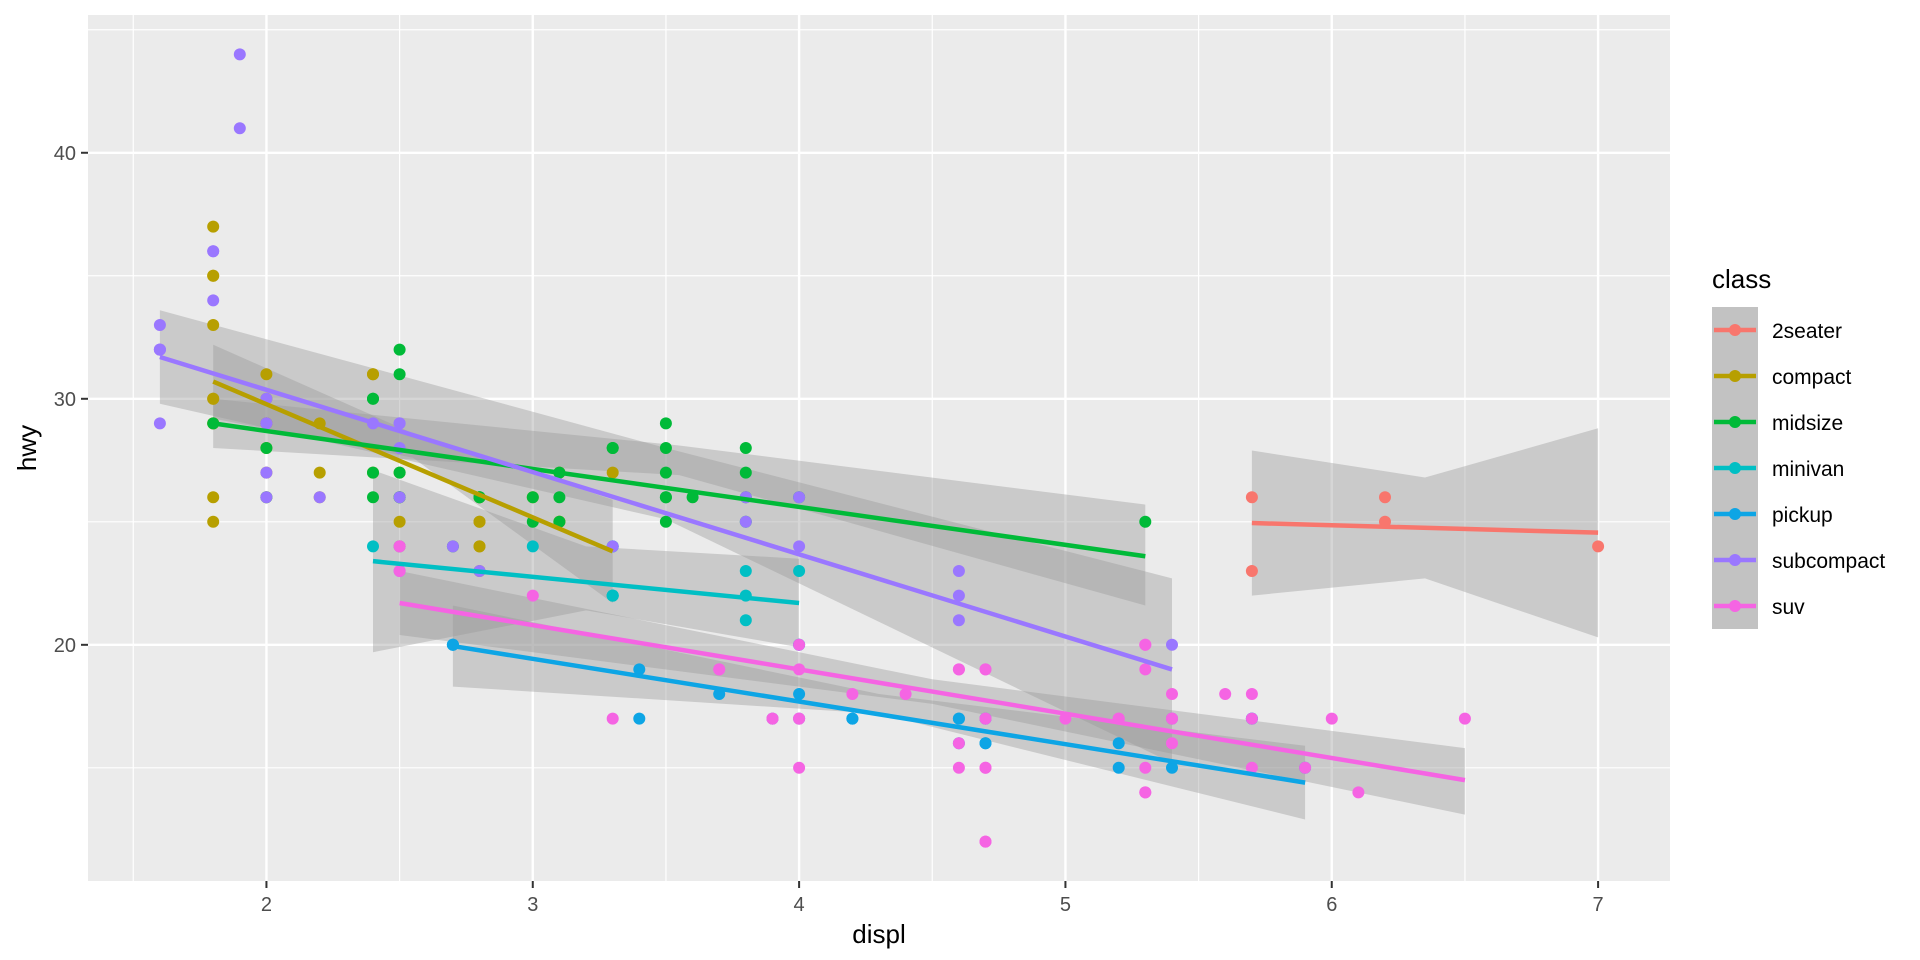 The height and width of the screenshot is (960, 1920). What do you see at coordinates (586, 561) in the screenshot?
I see `confidence-band-minivan` at bounding box center [586, 561].